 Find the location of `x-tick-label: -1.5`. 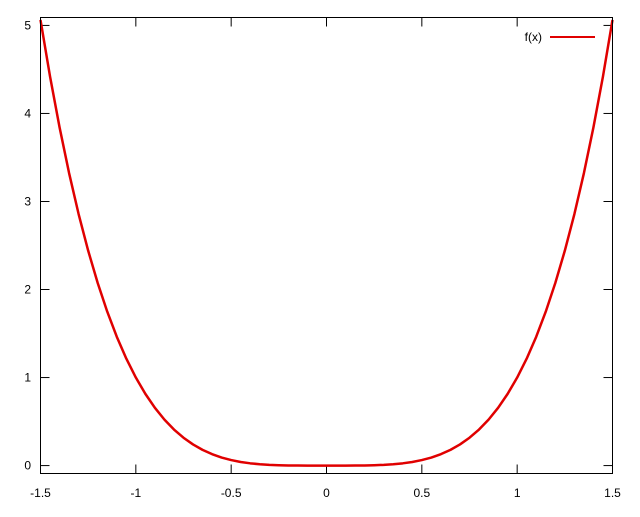

x-tick-label: -1.5 is located at coordinates (40, 493).